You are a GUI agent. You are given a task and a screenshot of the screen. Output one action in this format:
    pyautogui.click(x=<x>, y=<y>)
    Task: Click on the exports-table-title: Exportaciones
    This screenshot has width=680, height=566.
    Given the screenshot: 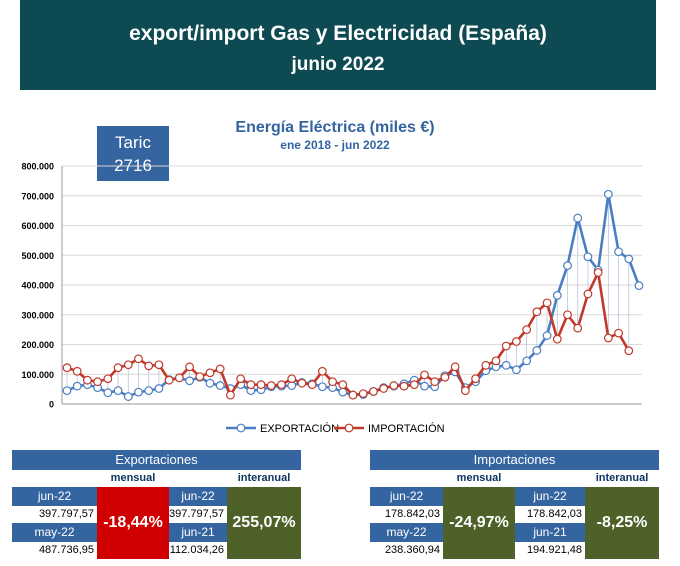 What is the action you would take?
    pyautogui.click(x=156, y=460)
    